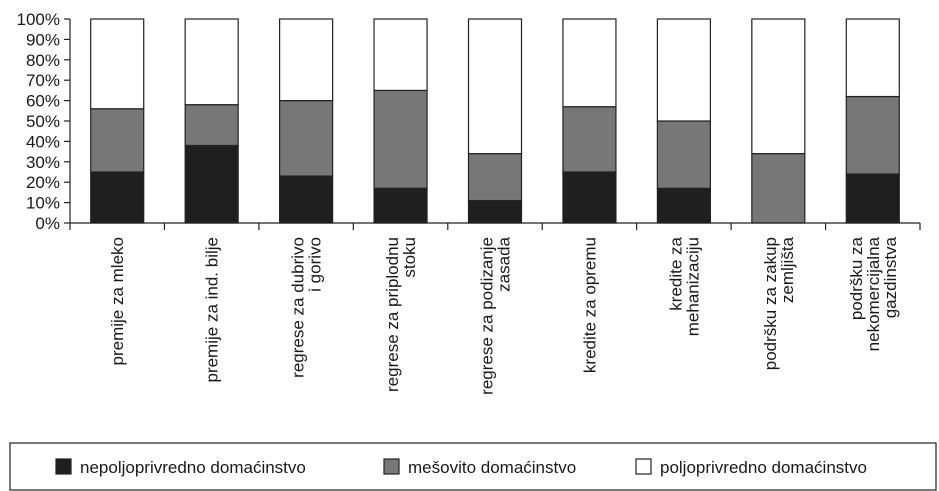  What do you see at coordinates (675, 273) in the screenshot?
I see `category-label-line: kredite za` at bounding box center [675, 273].